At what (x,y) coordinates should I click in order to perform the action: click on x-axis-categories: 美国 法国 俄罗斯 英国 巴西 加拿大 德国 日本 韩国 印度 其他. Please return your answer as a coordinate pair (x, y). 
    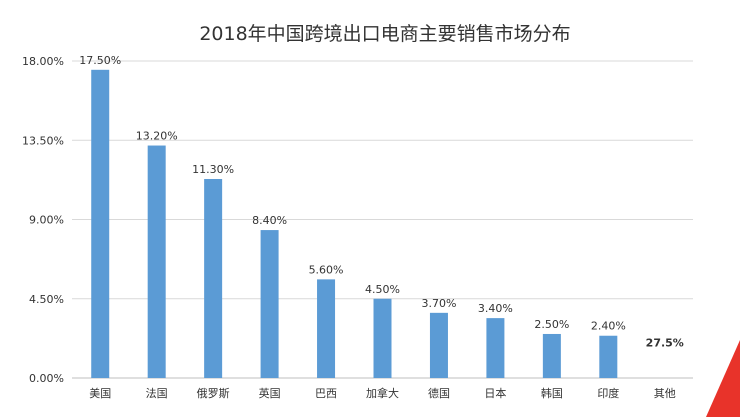
    Looking at the image, I should click on (382, 393).